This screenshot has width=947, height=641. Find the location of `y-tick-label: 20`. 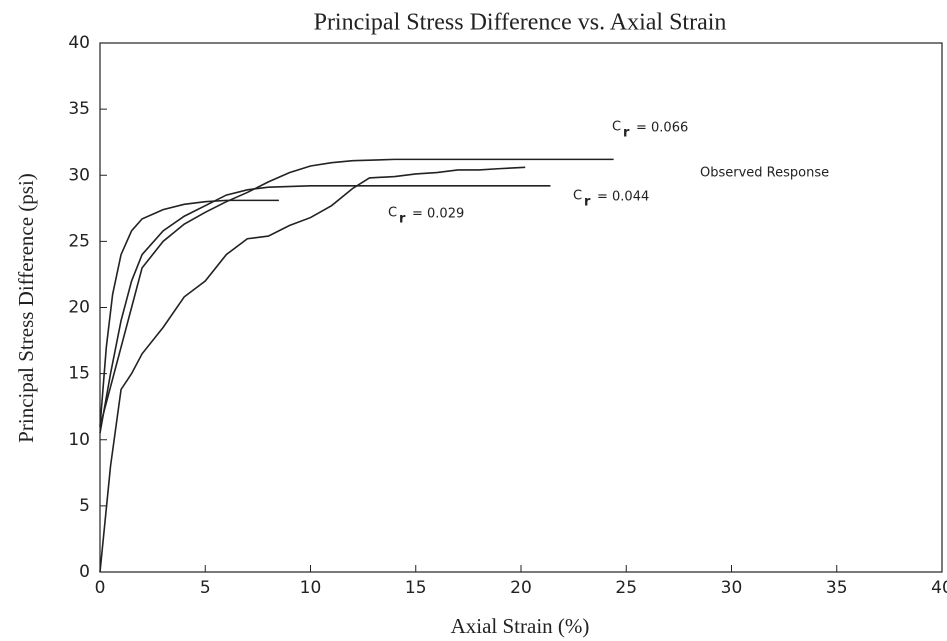

y-tick-label: 20 is located at coordinates (79, 308).